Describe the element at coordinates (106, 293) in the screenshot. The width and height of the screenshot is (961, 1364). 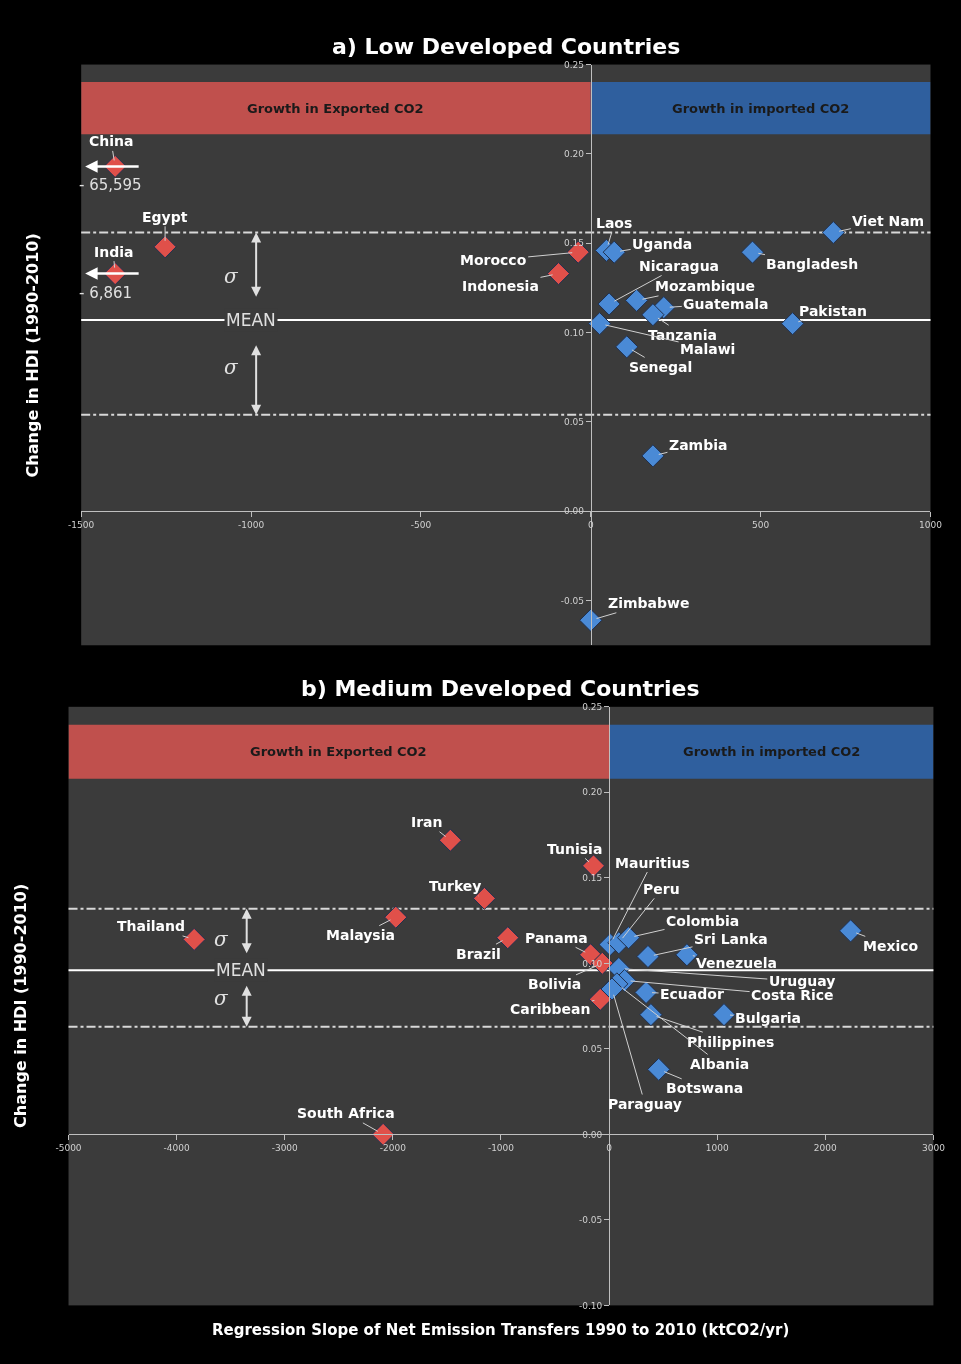
I see `annotation: - 6,861` at that location.